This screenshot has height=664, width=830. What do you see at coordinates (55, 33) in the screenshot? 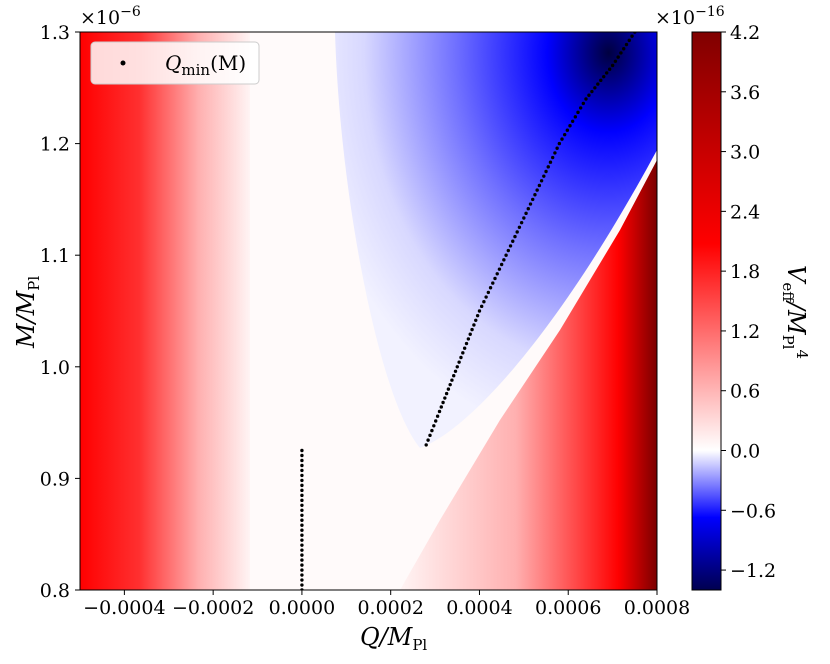
I see `y-tick-label: 1.3` at bounding box center [55, 33].